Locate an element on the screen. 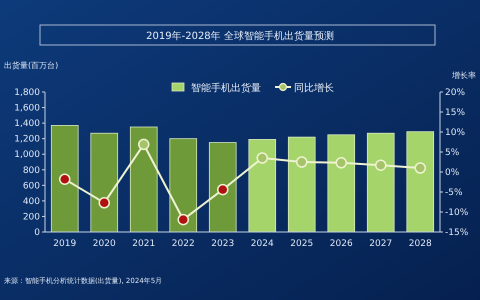  legend-label: 智能手机出货量 is located at coordinates (226, 88).